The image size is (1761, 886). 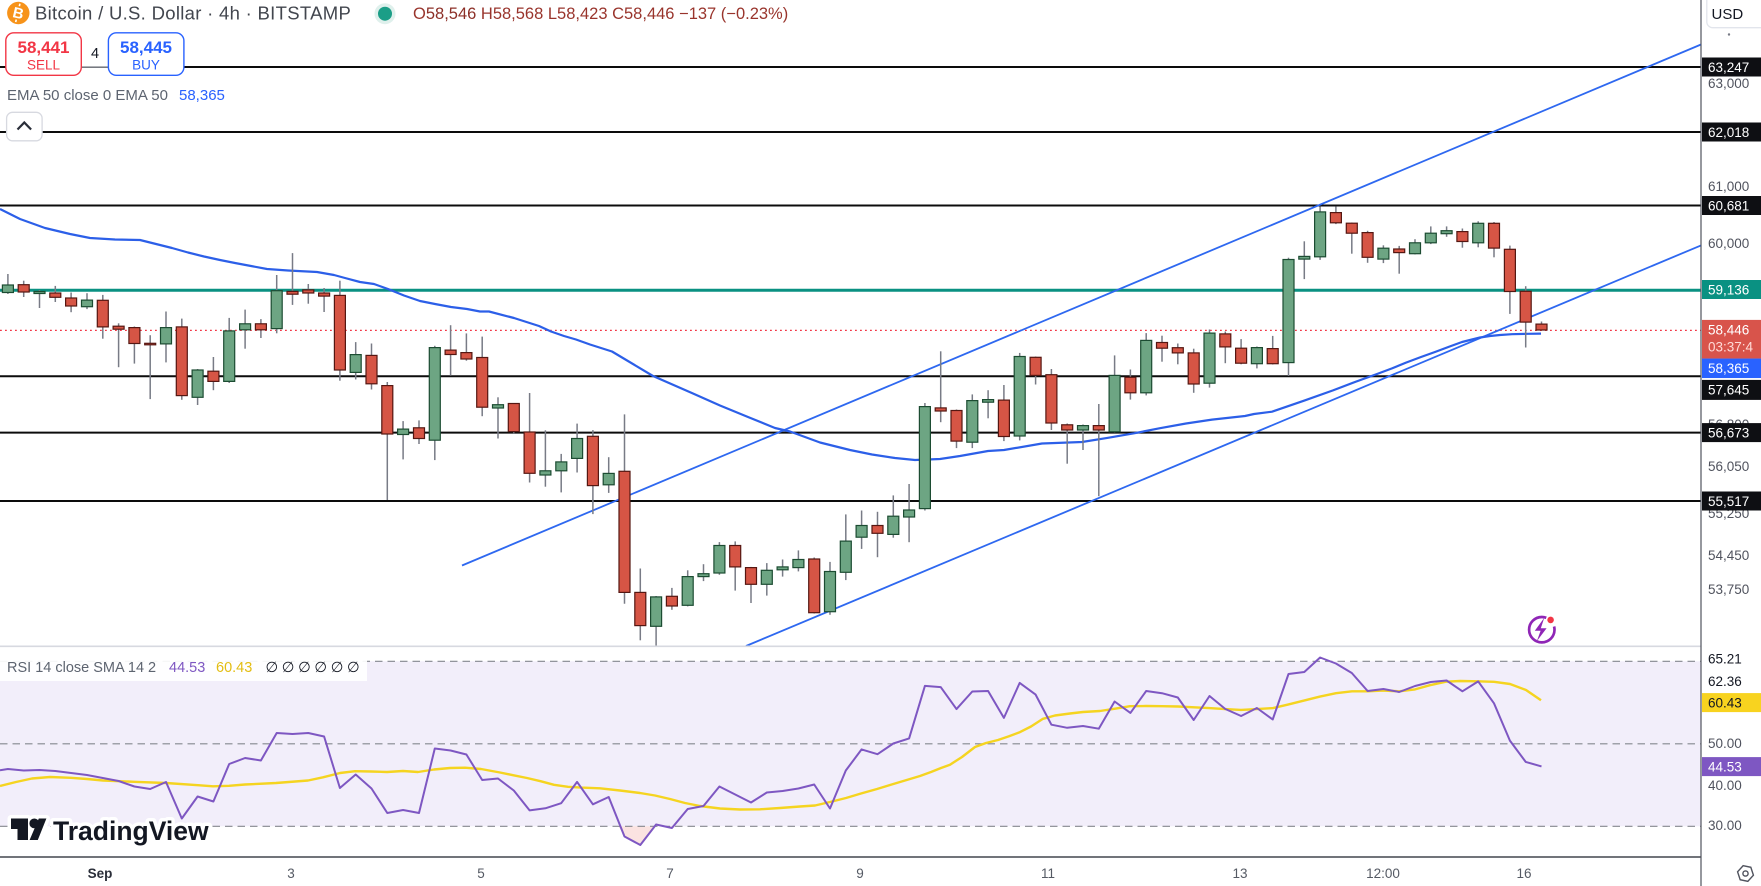 I want to click on svg-text: 5, so click(x=481, y=873).